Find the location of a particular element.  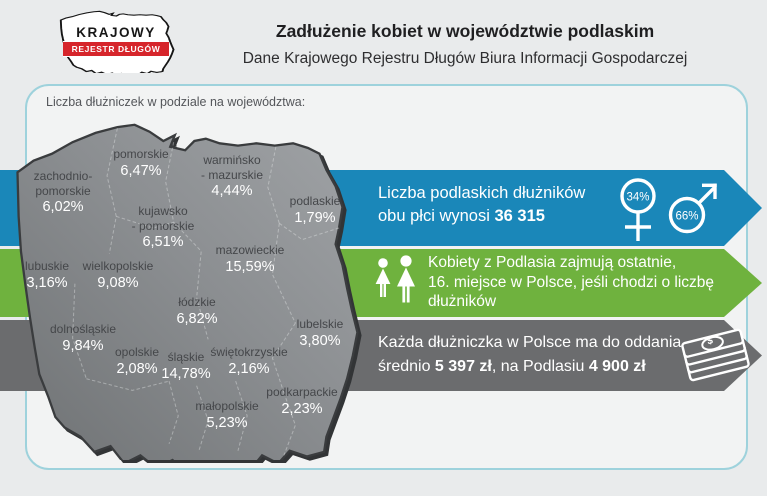

banner-debtors-total: 36 315 is located at coordinates (519, 216).